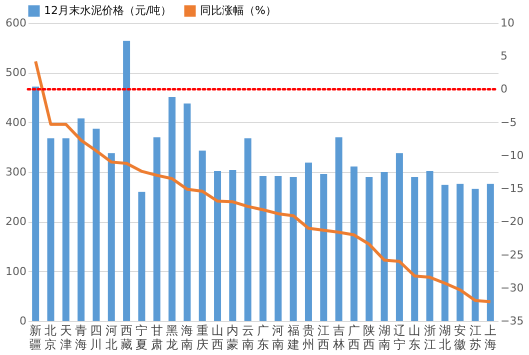  What do you see at coordinates (16, 73) in the screenshot?
I see `y-tick-label: 500` at bounding box center [16, 73].